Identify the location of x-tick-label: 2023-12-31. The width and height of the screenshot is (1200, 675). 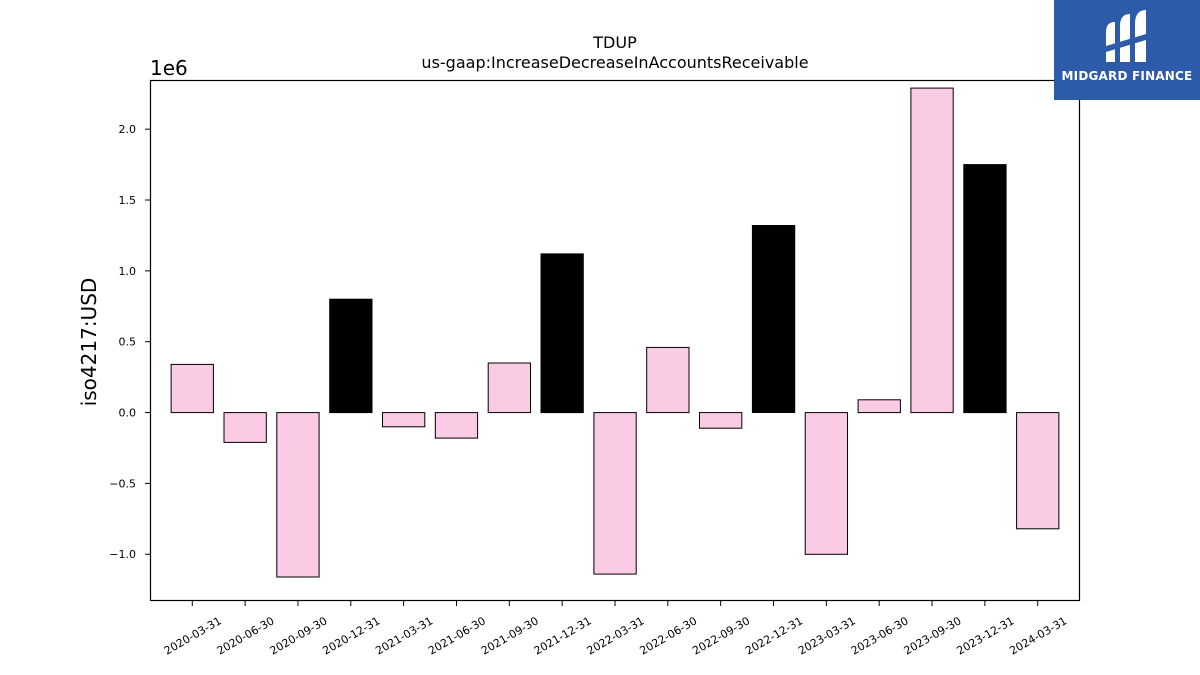
(986, 635).